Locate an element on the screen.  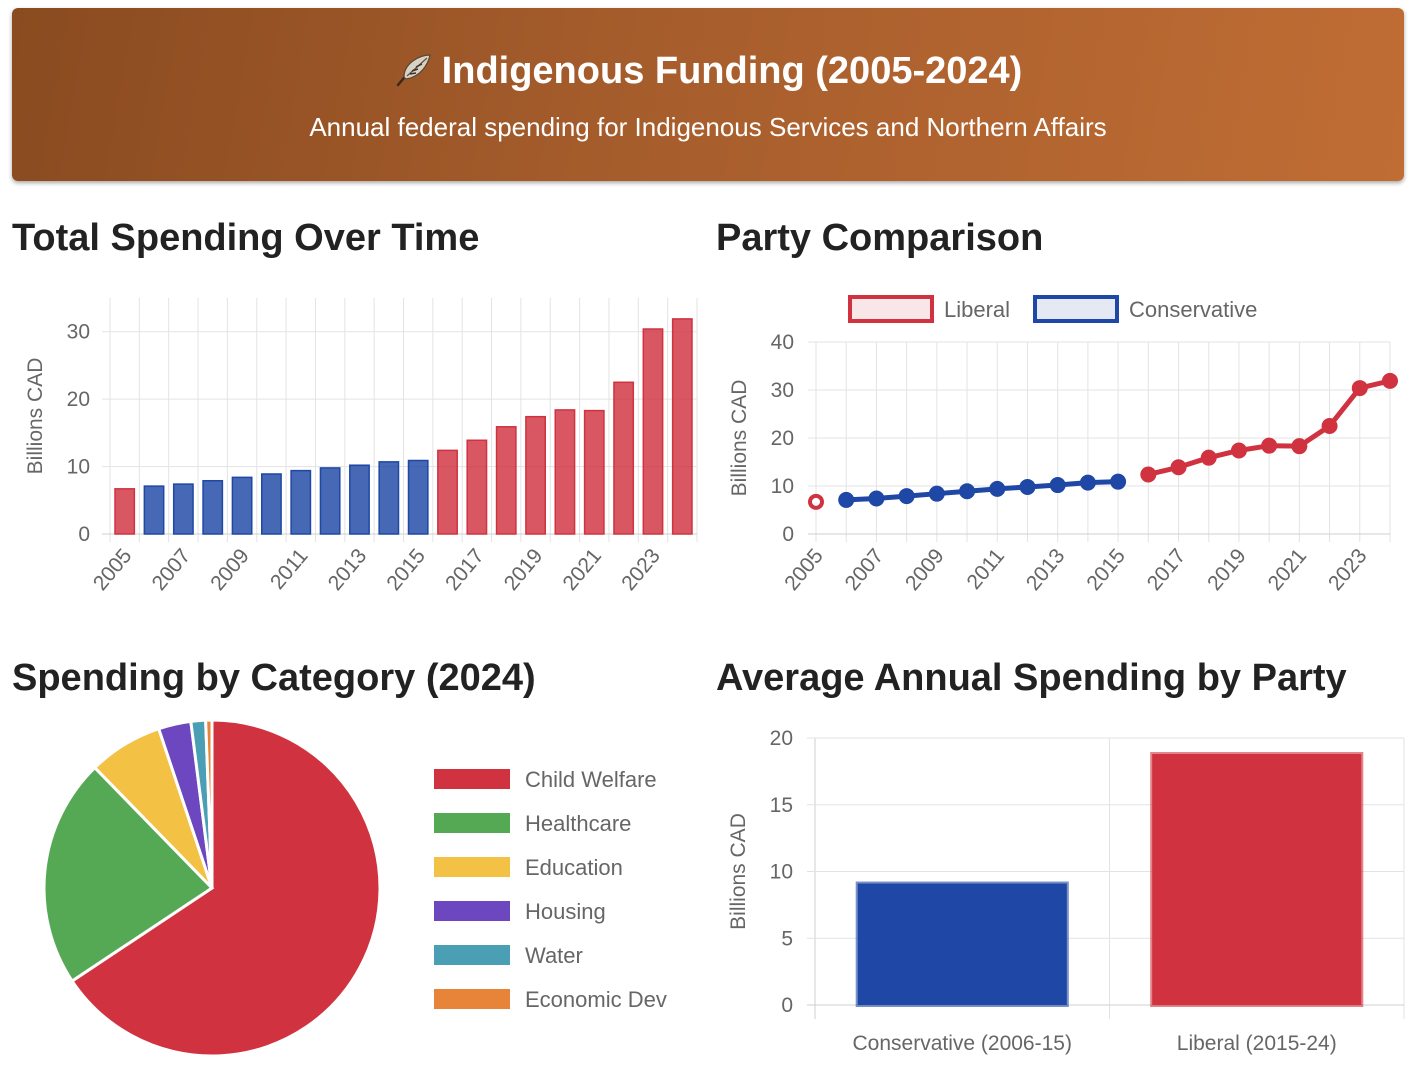
x-tick-label: Liberal (2015-24) is located at coordinates (1257, 1043).